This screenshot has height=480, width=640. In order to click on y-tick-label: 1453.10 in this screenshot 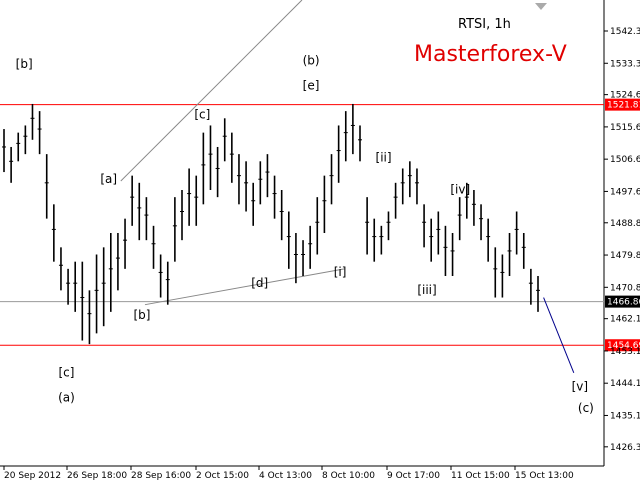, I will do `click(625, 352)`.